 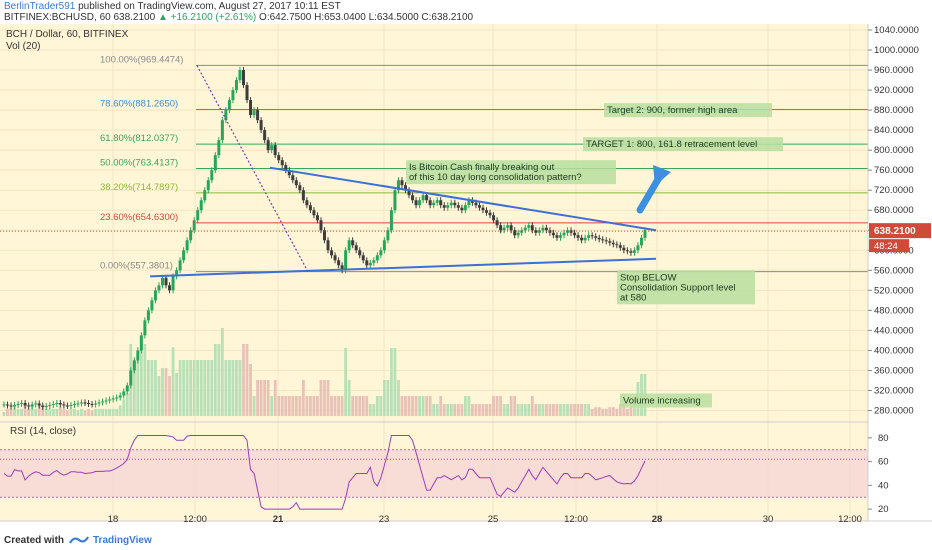 What do you see at coordinates (896, 30) in the screenshot?
I see `price-tick-label: 1040.0000` at bounding box center [896, 30].